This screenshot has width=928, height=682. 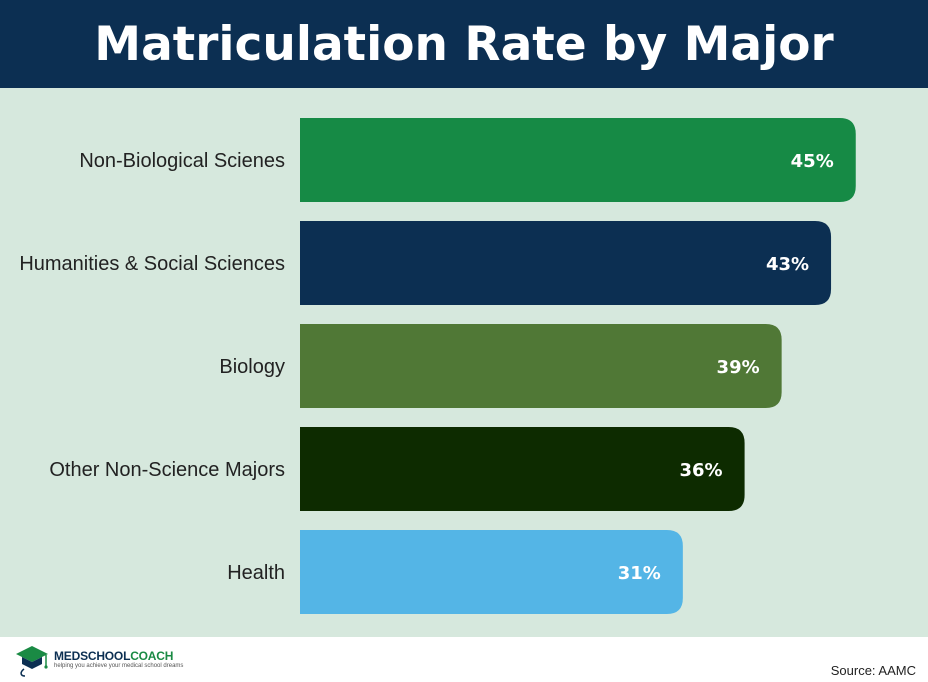 What do you see at coordinates (738, 367) in the screenshot?
I see `value-label: 39%` at bounding box center [738, 367].